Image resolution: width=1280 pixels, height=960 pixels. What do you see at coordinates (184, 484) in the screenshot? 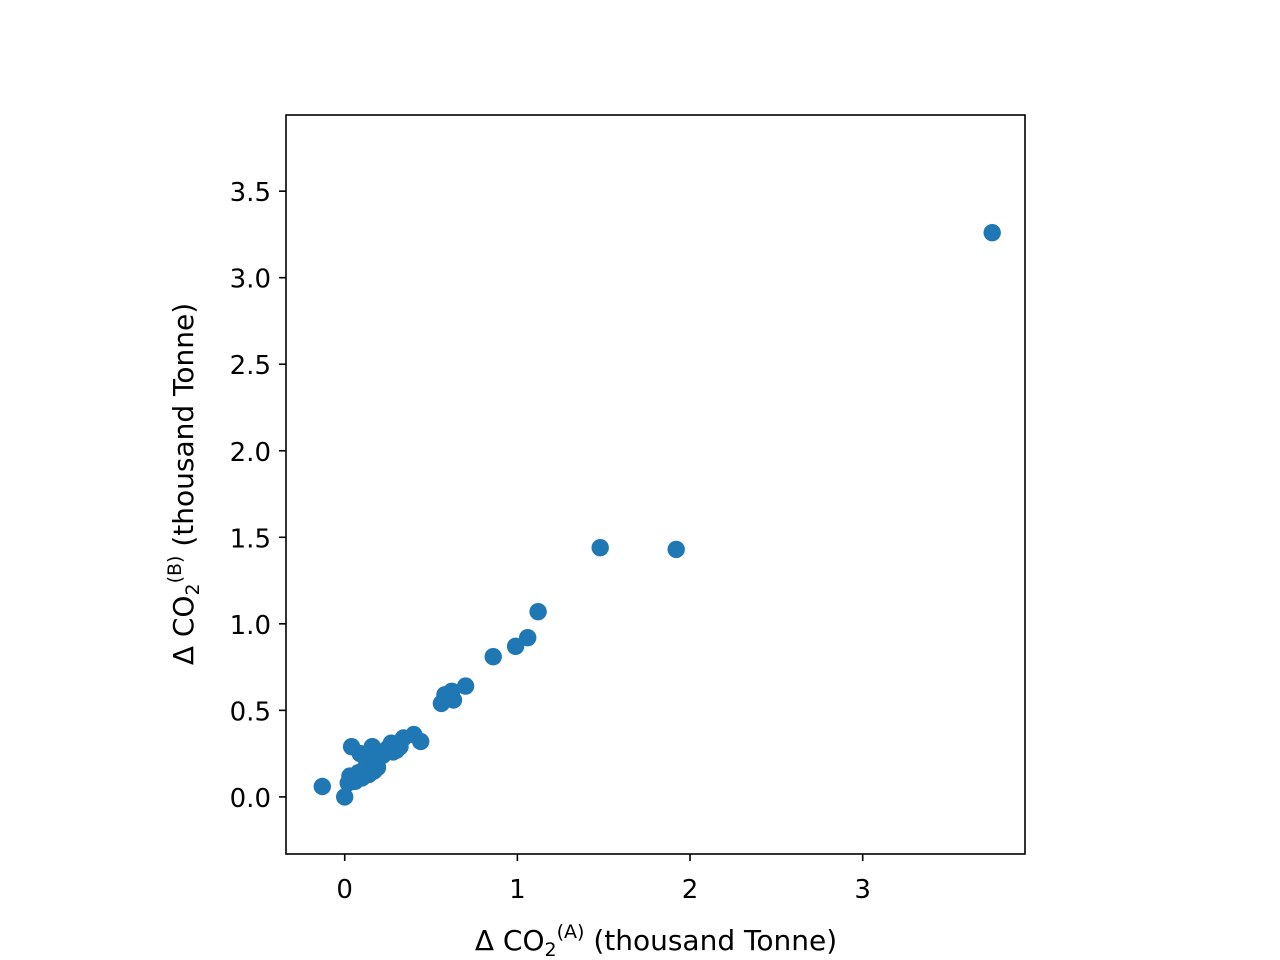
I see `y-axis-label: Δ CO2(B) (thousand Tonne)` at bounding box center [184, 484].